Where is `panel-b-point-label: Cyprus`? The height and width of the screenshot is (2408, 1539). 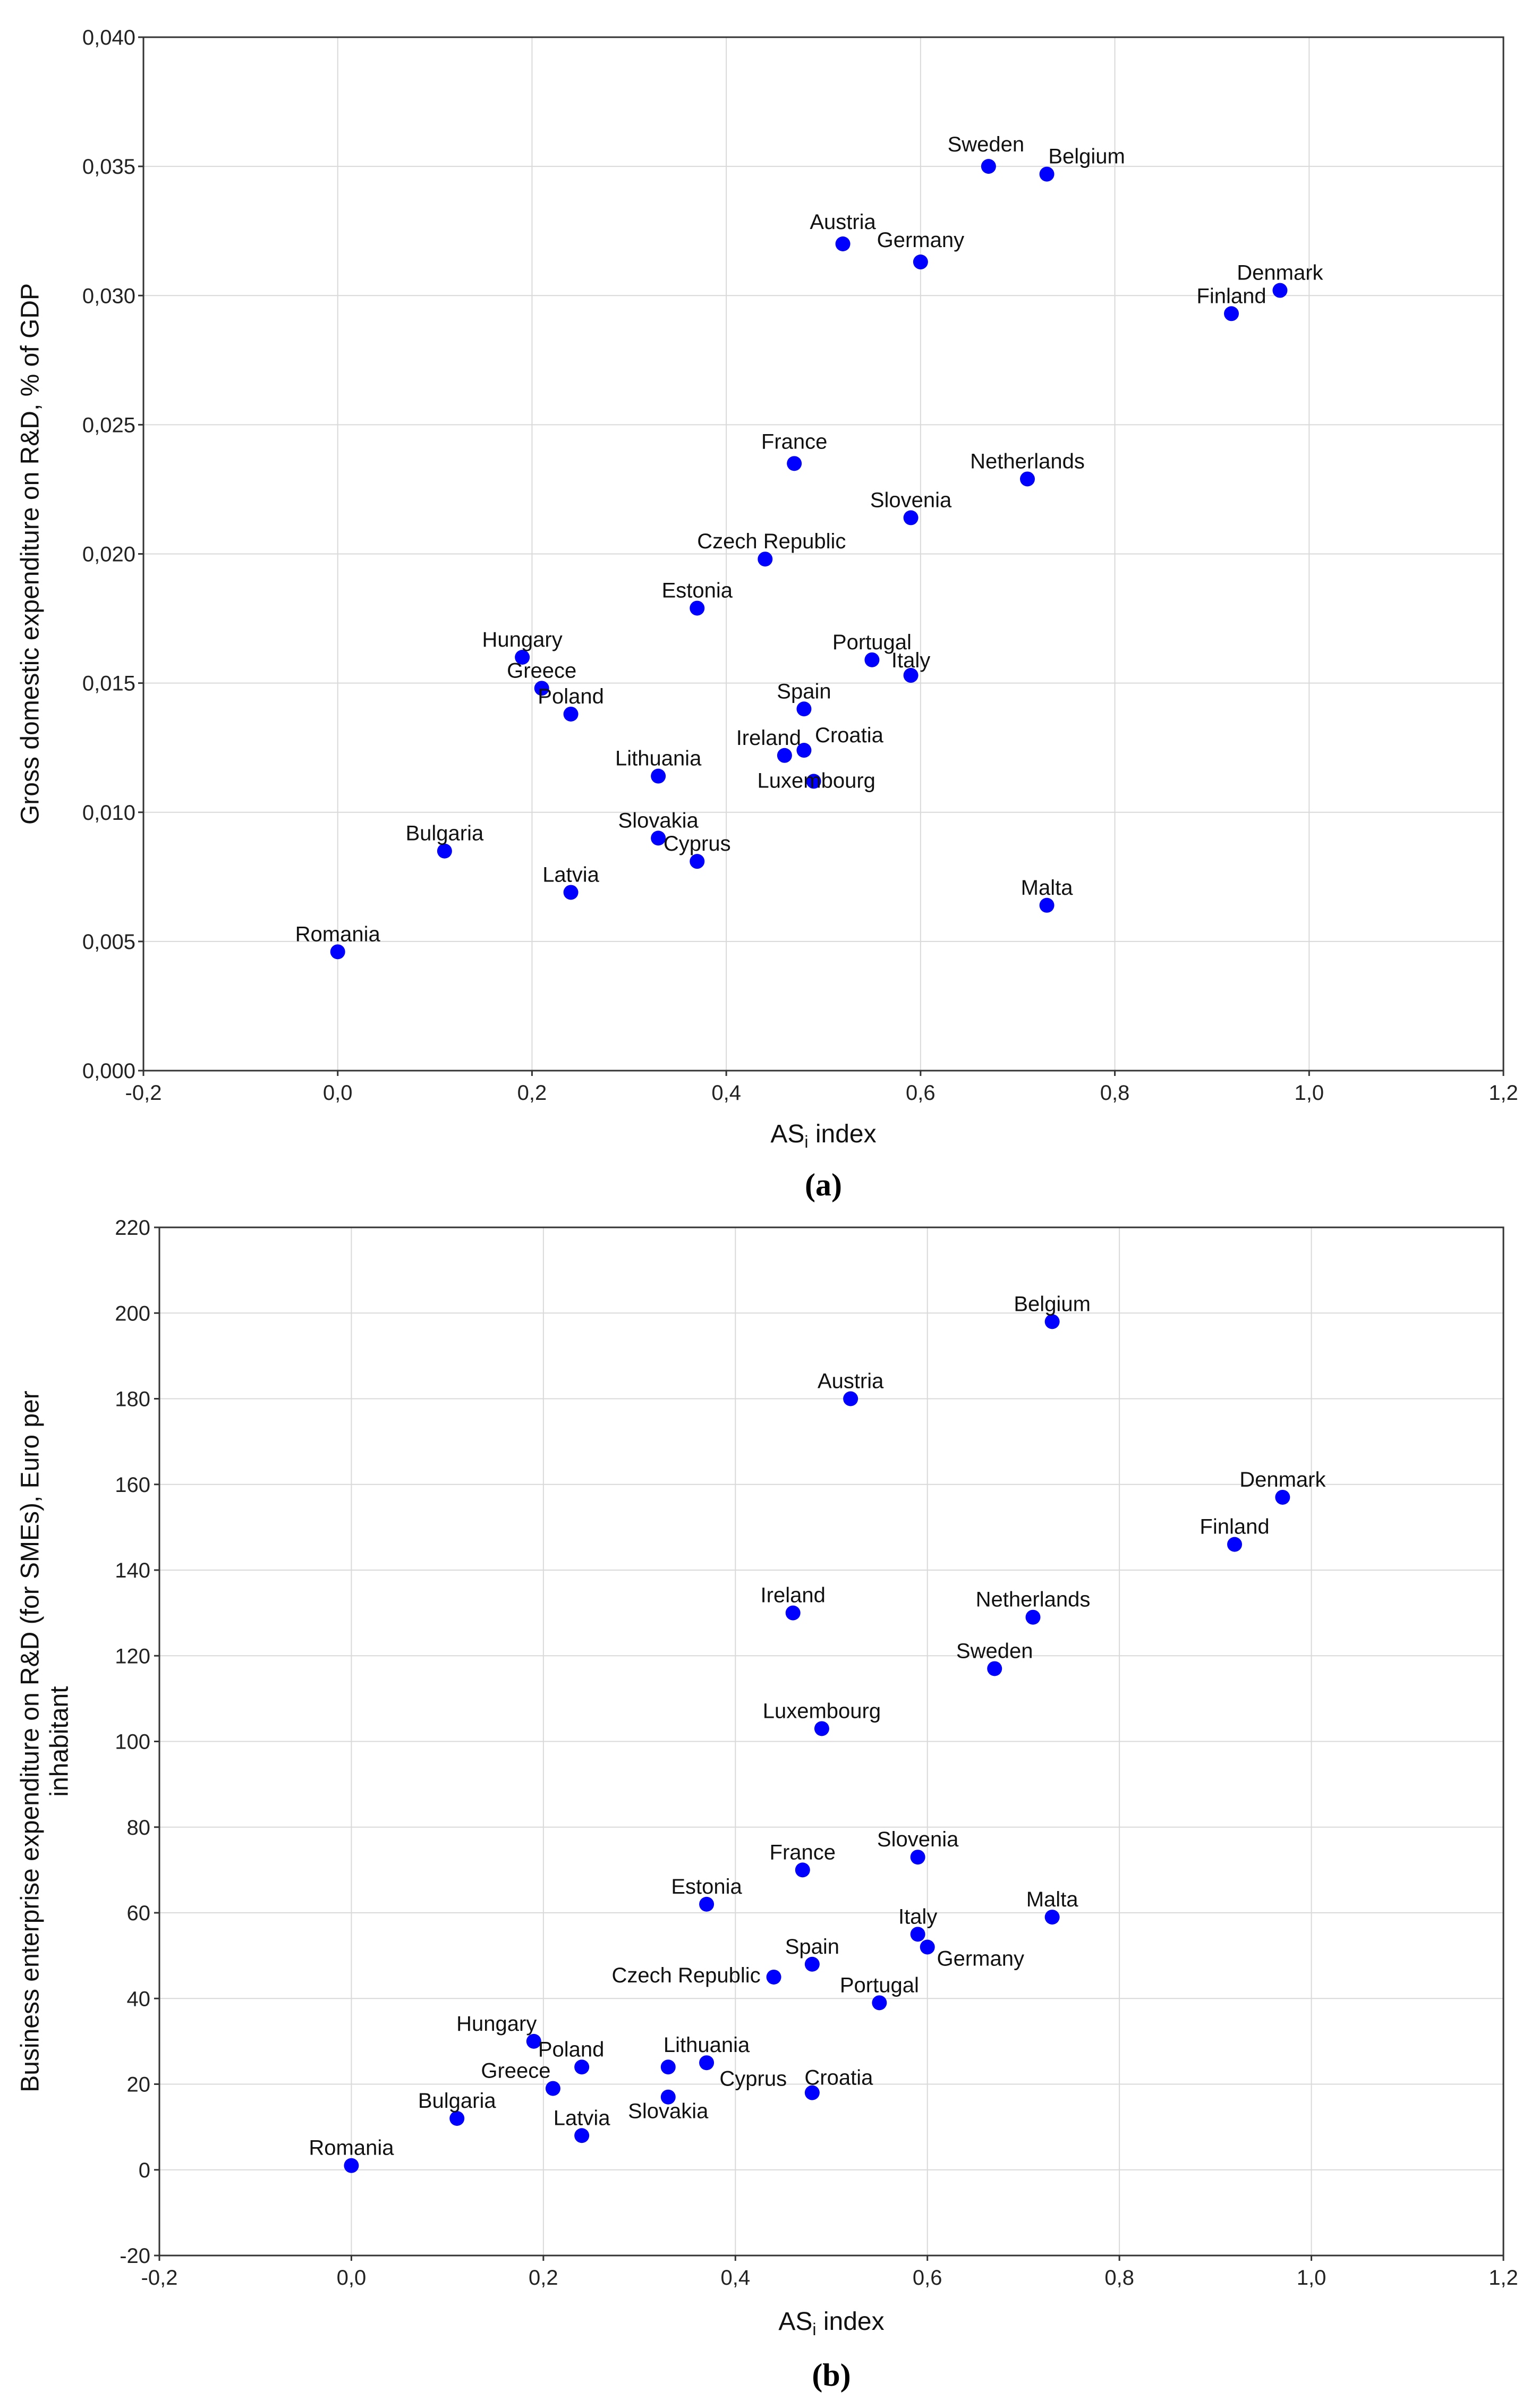 panel-b-point-label: Cyprus is located at coordinates (753, 2078).